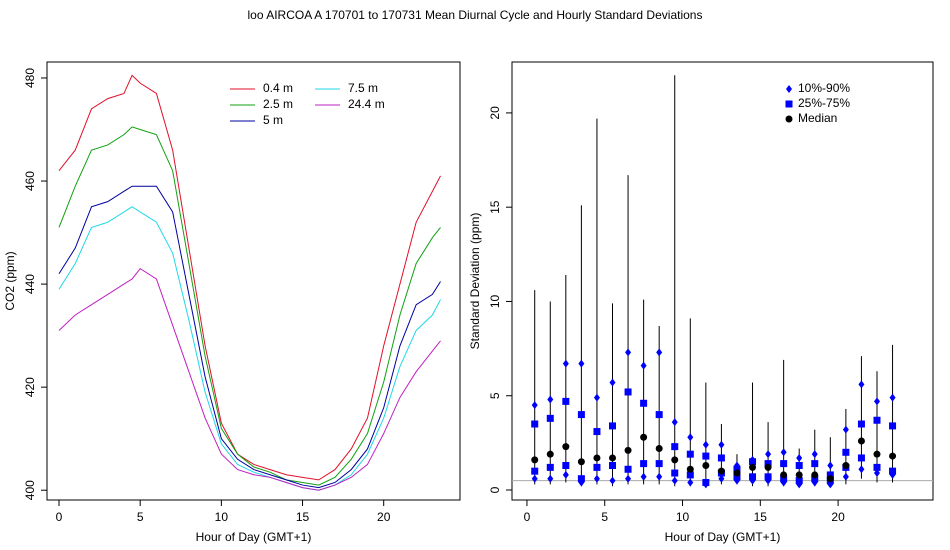 The width and height of the screenshot is (950, 550). Describe the element at coordinates (222, 517) in the screenshot. I see `x-tick-label: 10` at that location.